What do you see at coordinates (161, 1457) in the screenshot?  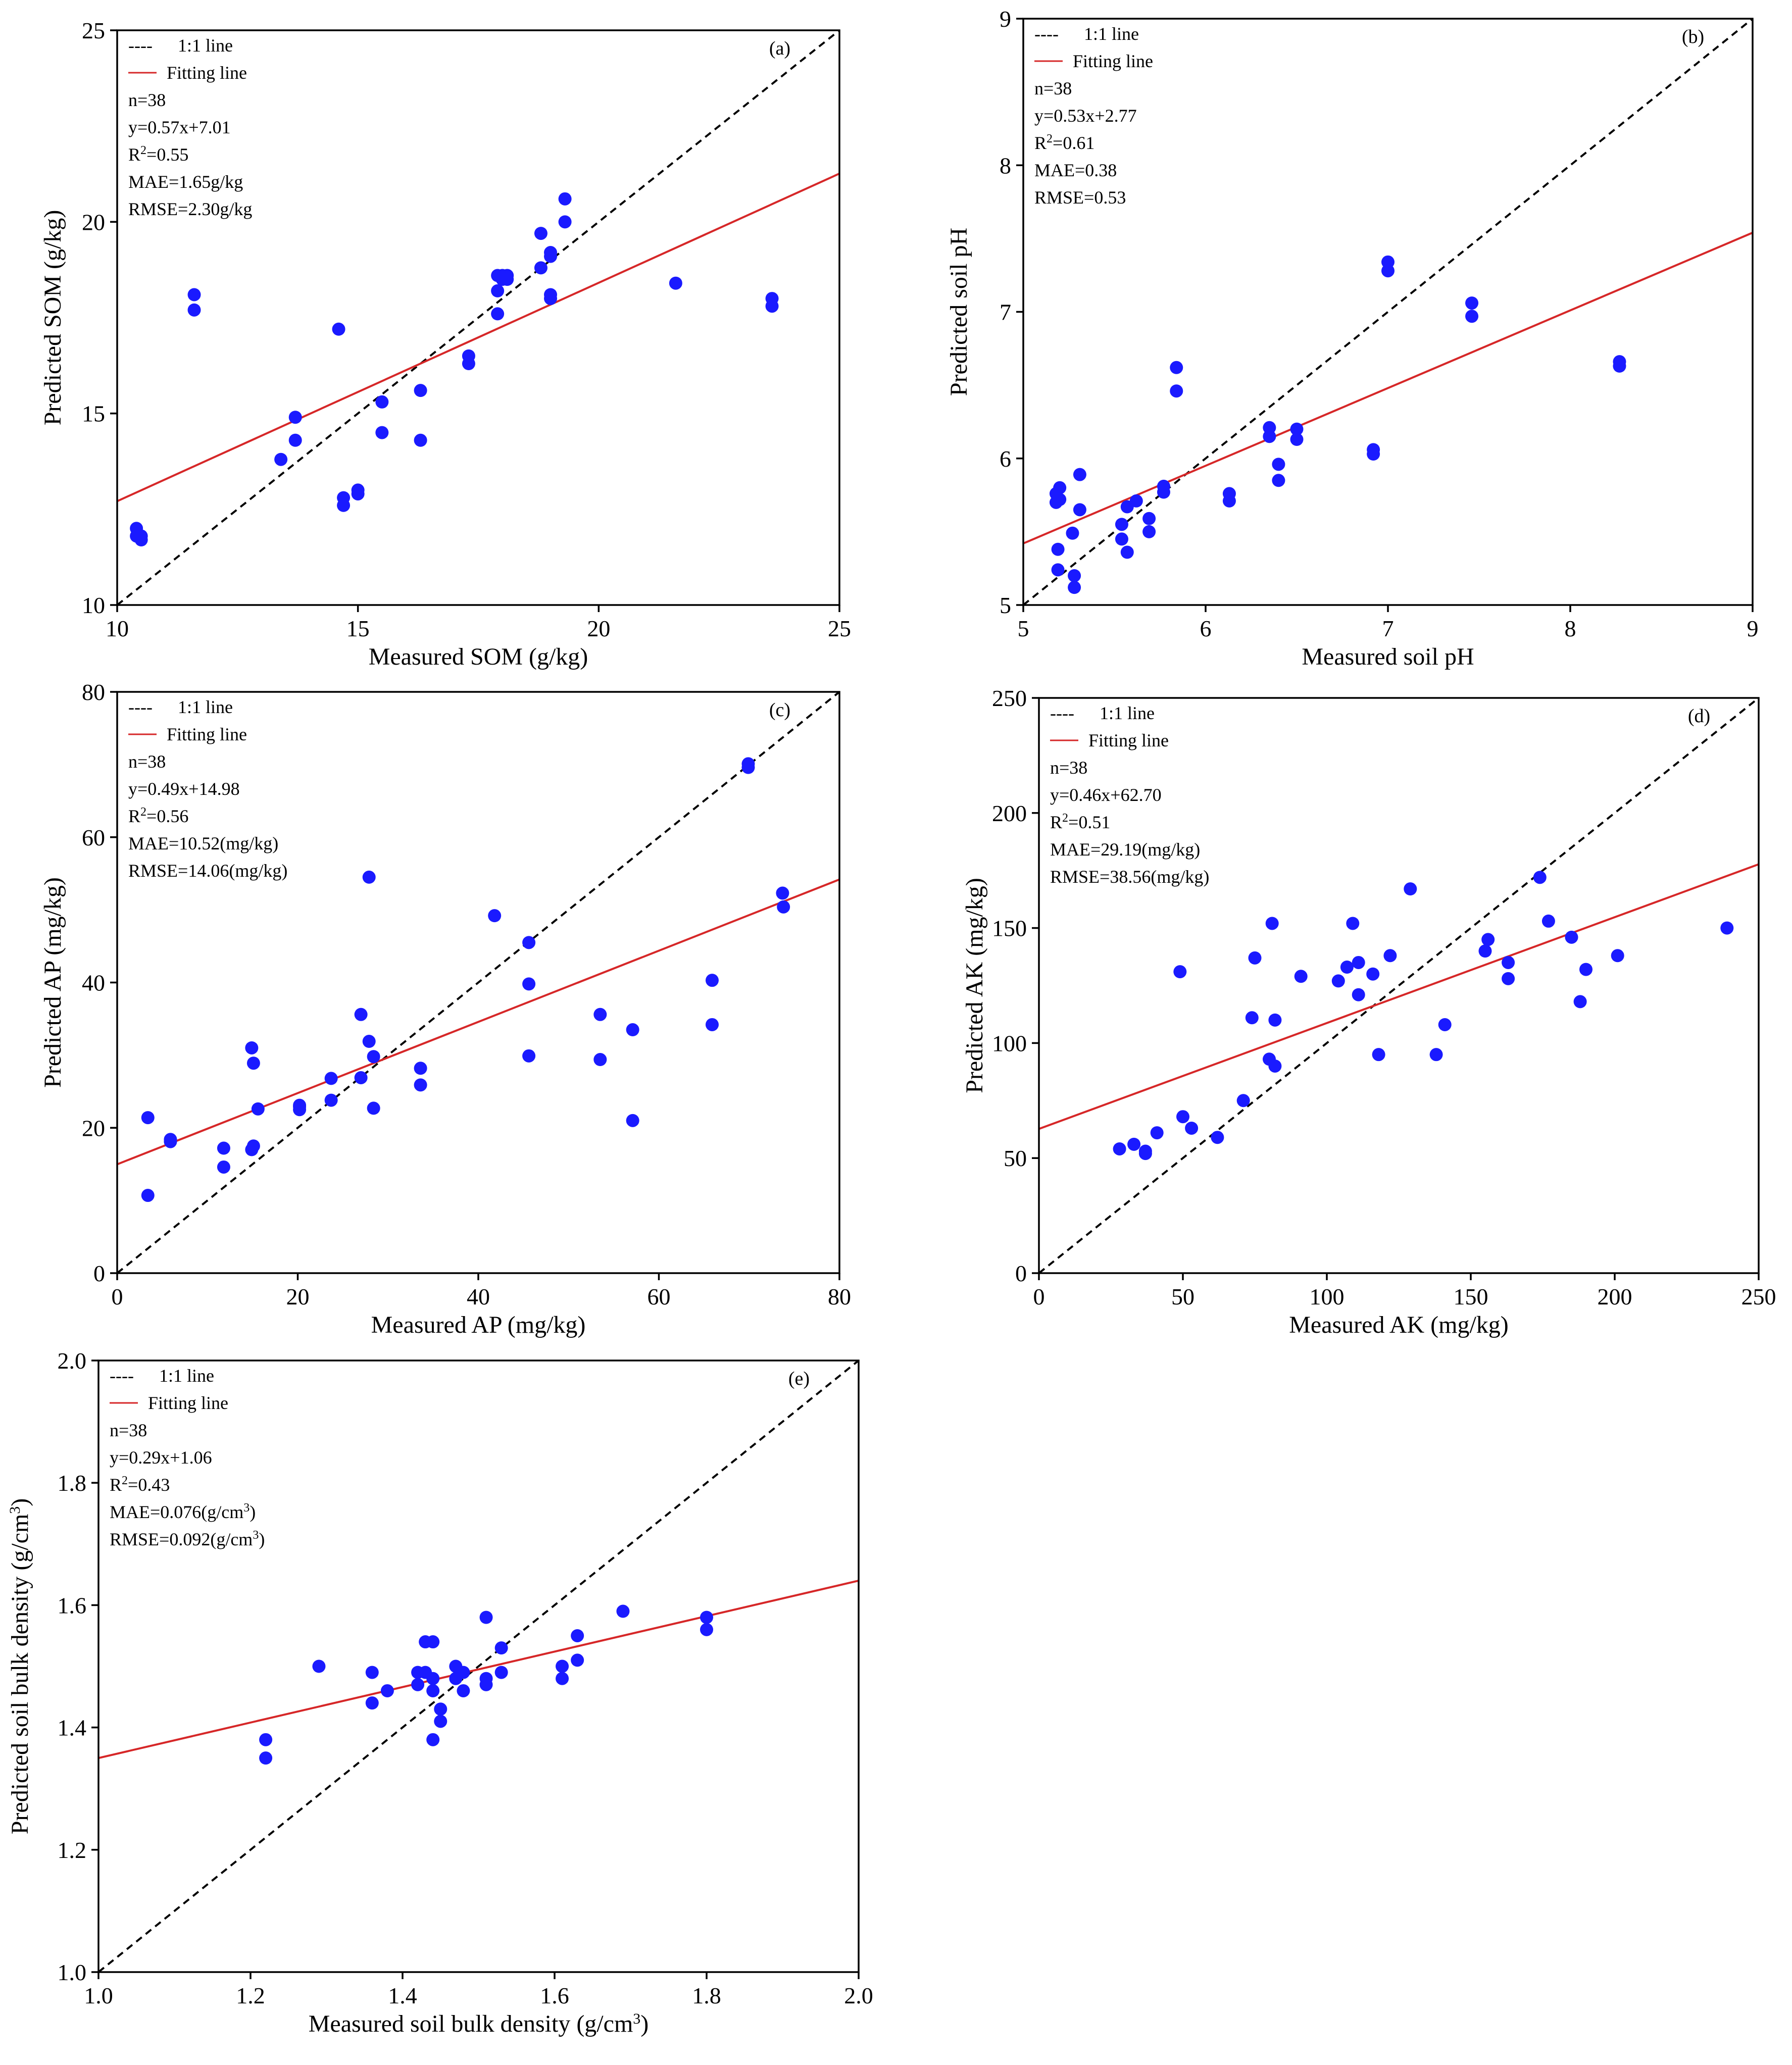 I see `stat-line-2: y=0.29x+1.06` at bounding box center [161, 1457].